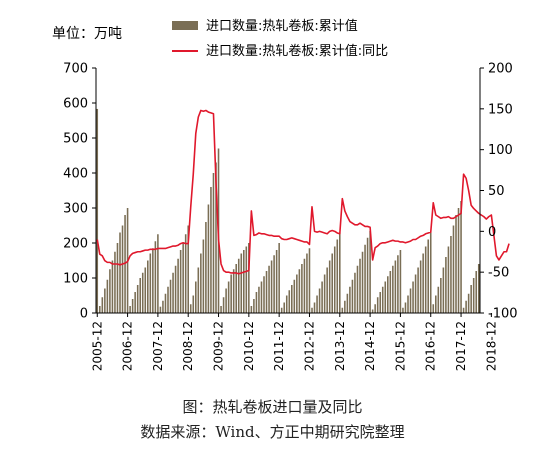 This screenshot has width=545, height=450. Describe the element at coordinates (75, 209) in the screenshot. I see `left-tick-label: 300` at that location.